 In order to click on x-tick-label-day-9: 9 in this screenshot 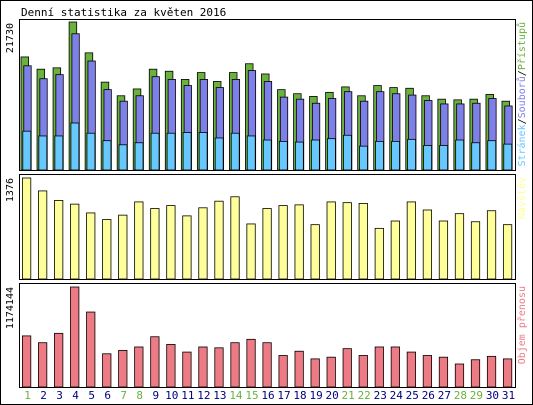, I will do `click(155, 395)`.